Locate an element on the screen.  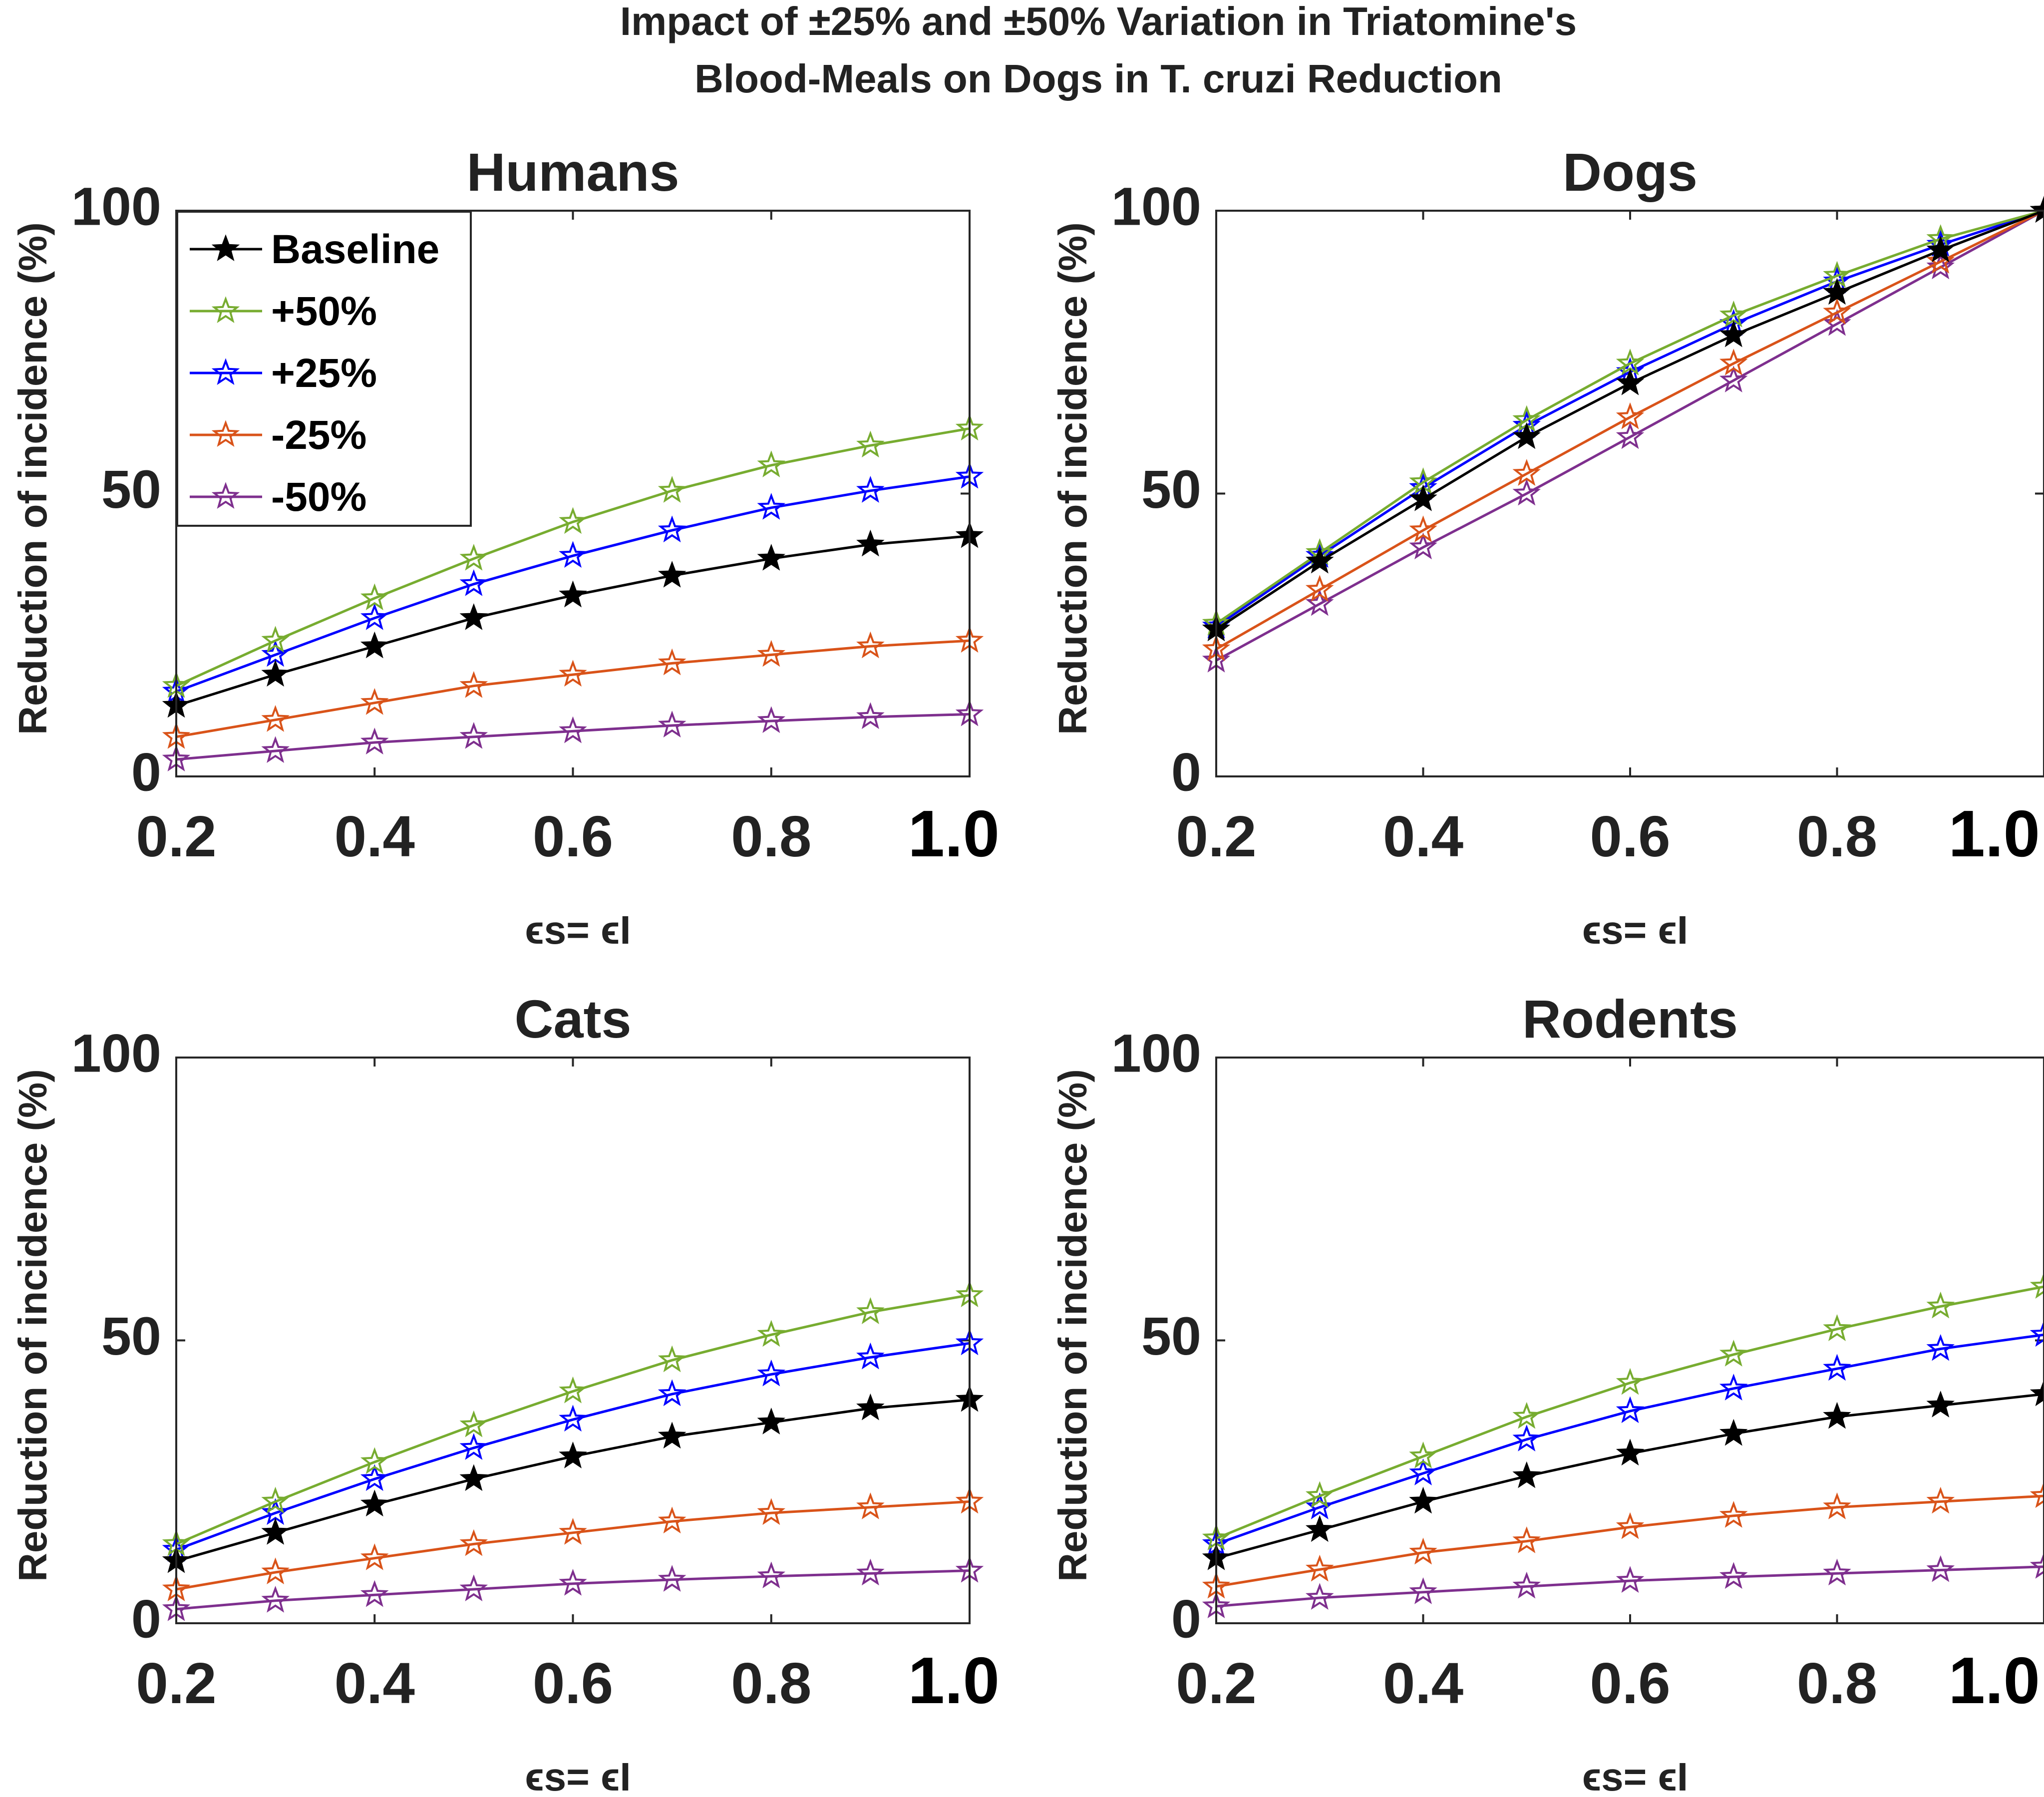
y-tick-label: 0 is located at coordinates (1186, 772).